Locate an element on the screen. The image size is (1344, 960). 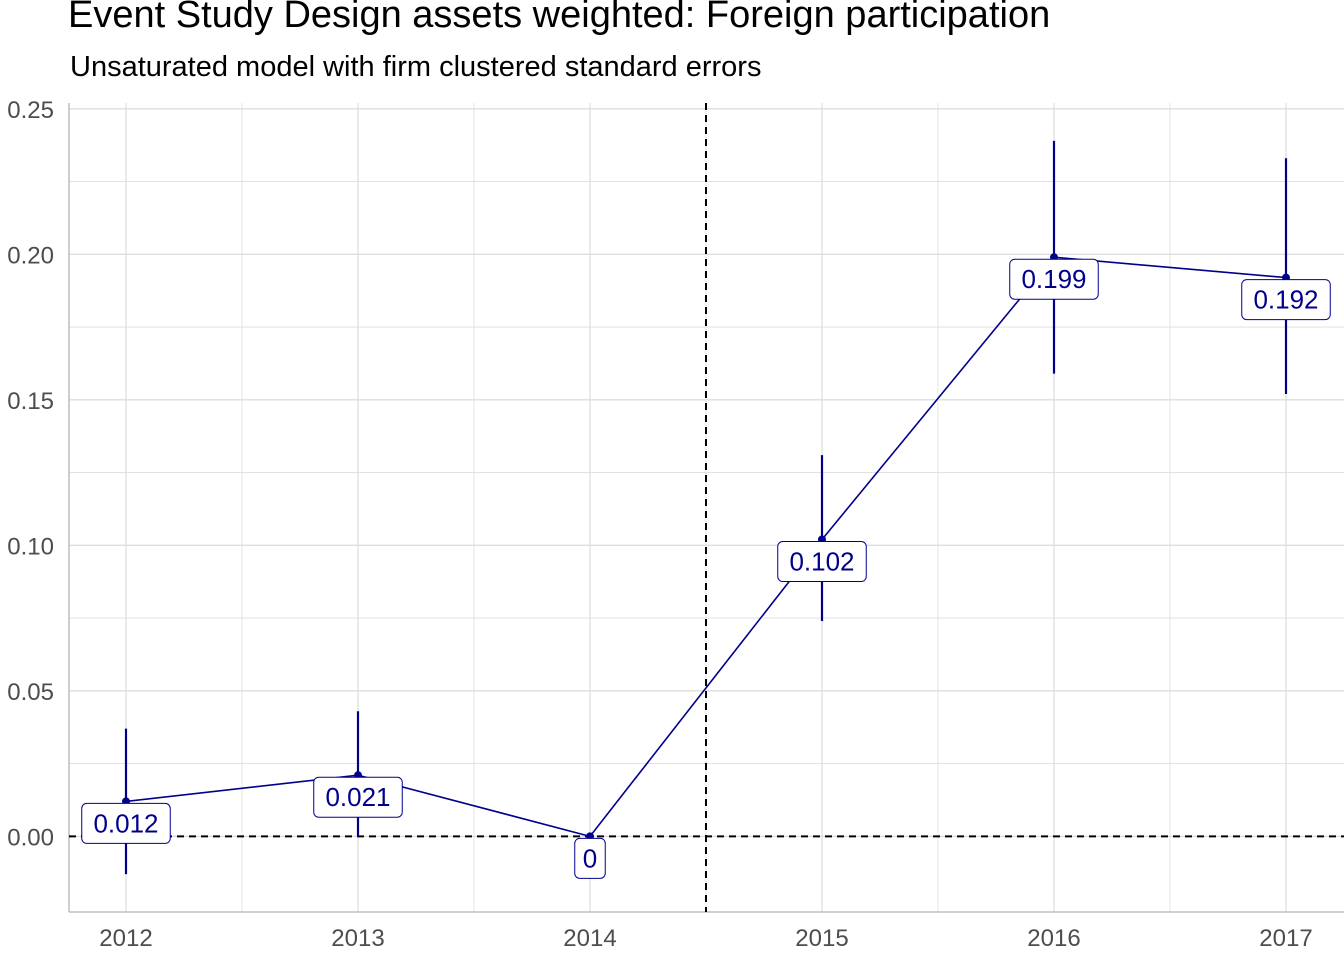
y-tick-label: 0.00 is located at coordinates (30, 837).